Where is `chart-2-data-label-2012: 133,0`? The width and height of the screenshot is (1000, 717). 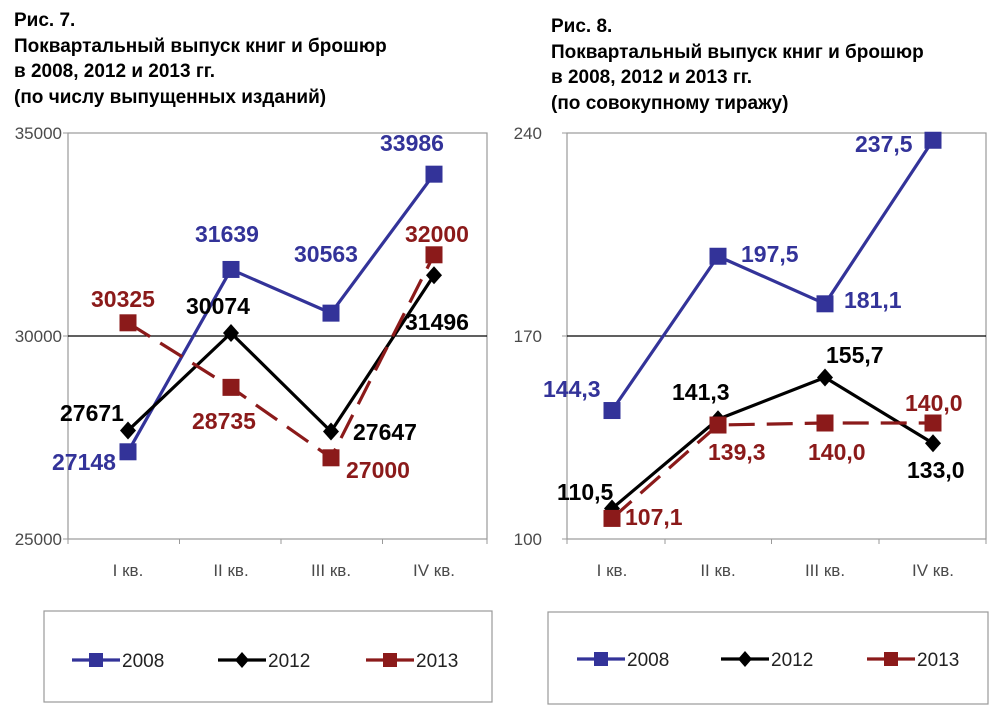 chart-2-data-label-2012: 133,0 is located at coordinates (936, 470).